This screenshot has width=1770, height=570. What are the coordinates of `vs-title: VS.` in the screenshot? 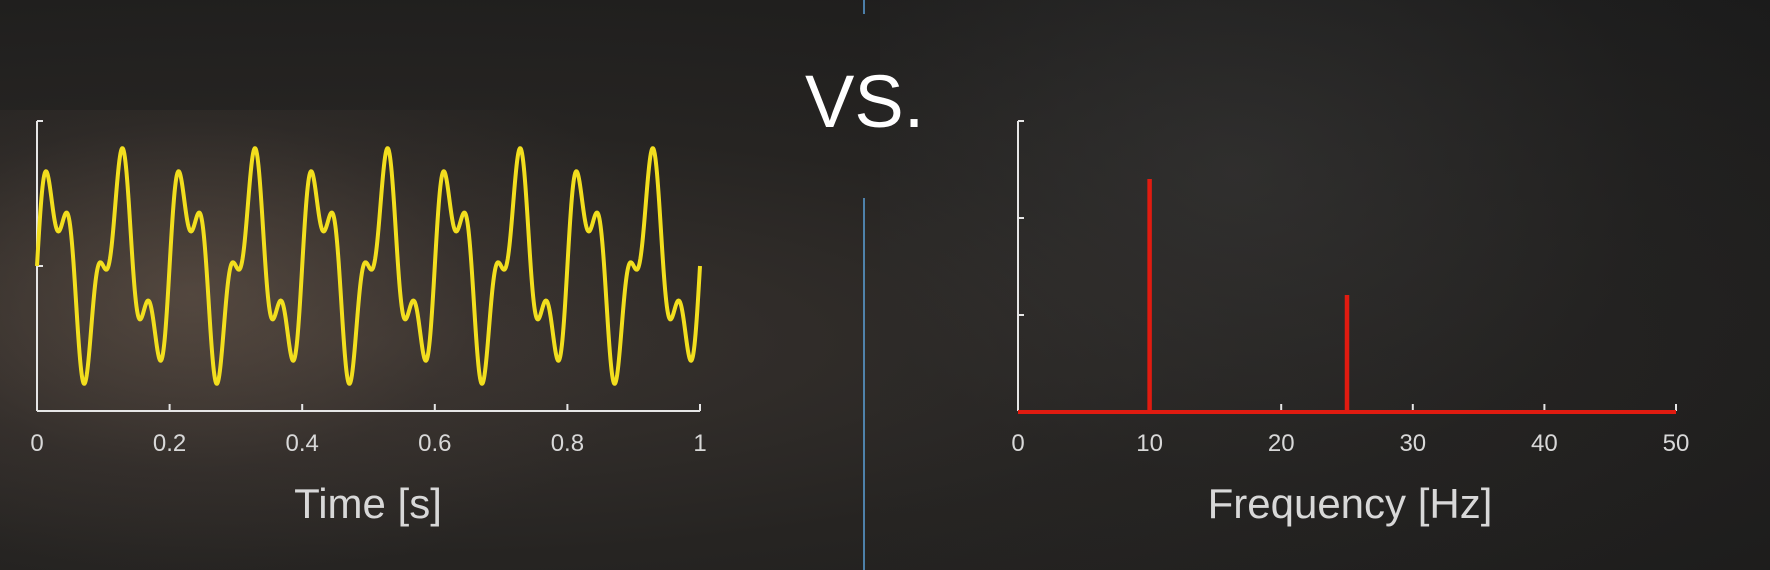 It's located at (865, 101).